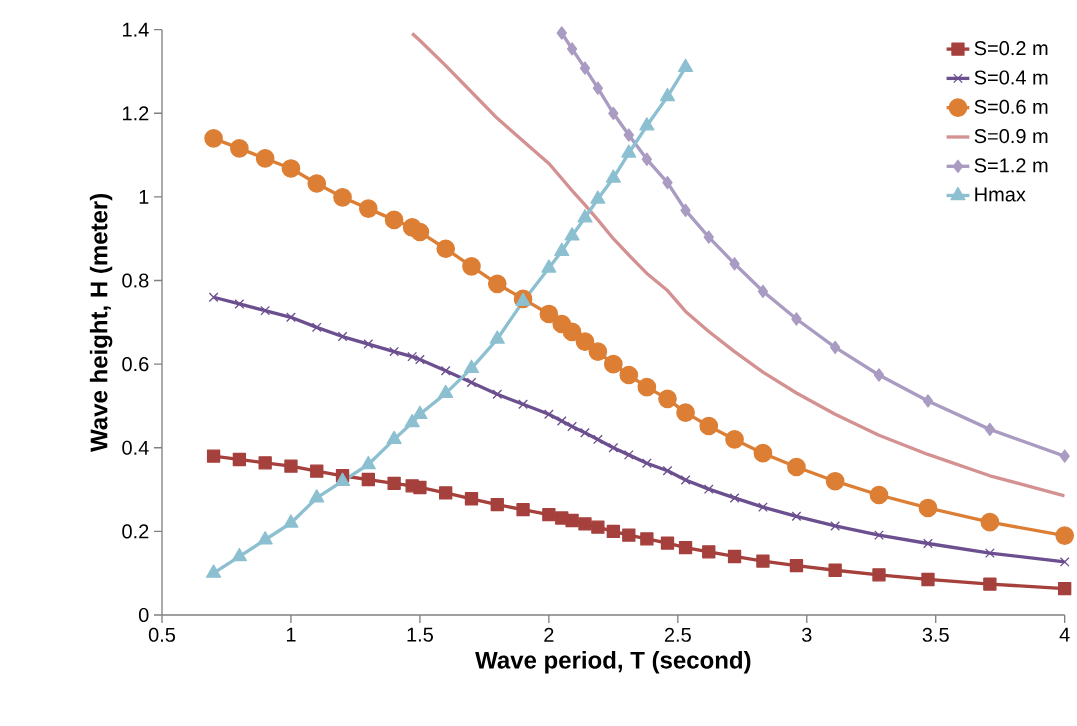 This screenshot has height=726, width=1077. Describe the element at coordinates (935, 634) in the screenshot. I see `x-tick-label: 3.5` at that location.